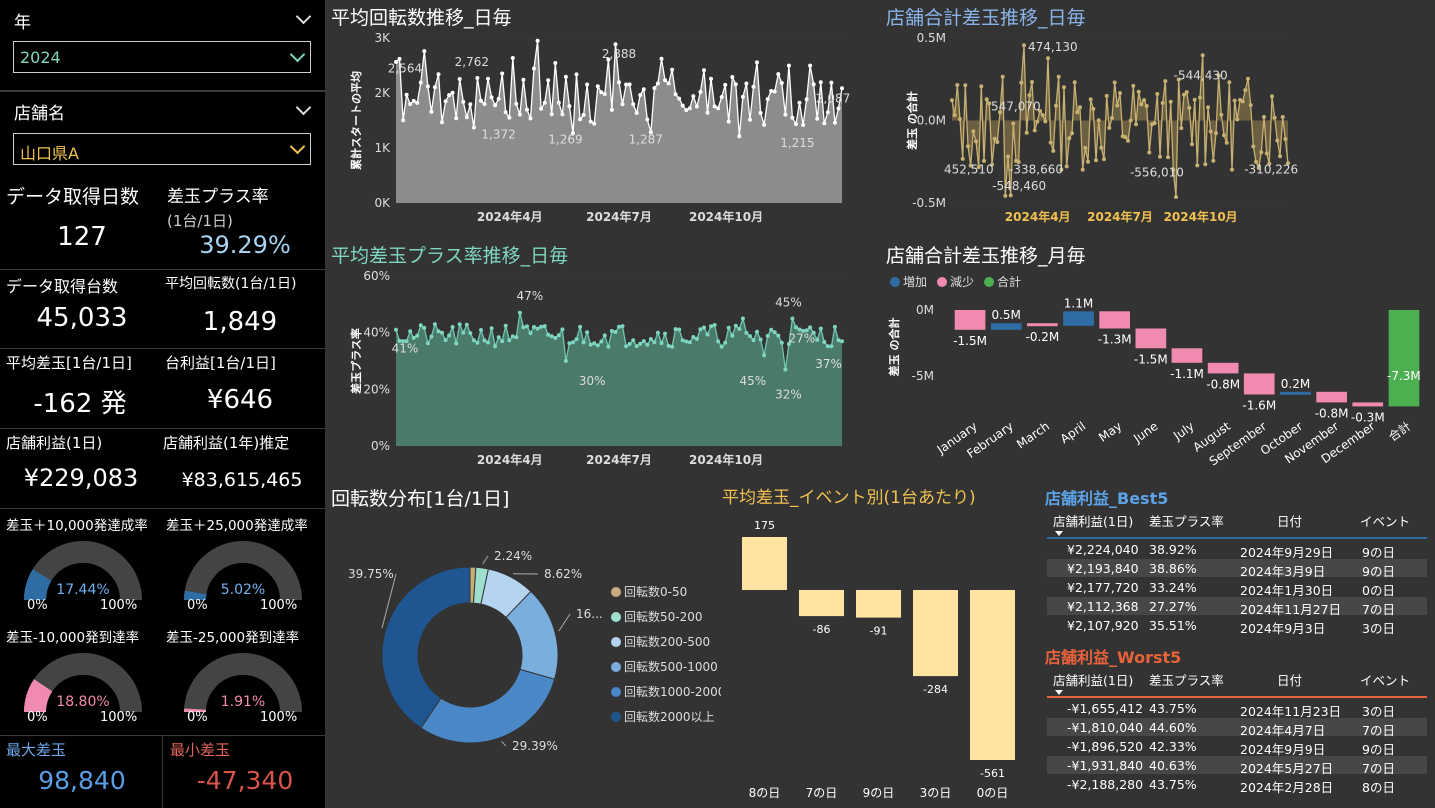 The height and width of the screenshot is (808, 1435). I want to click on table-row: ¥2,193,840 38.86% 2024年3月9日 9の日, so click(1237, 569).